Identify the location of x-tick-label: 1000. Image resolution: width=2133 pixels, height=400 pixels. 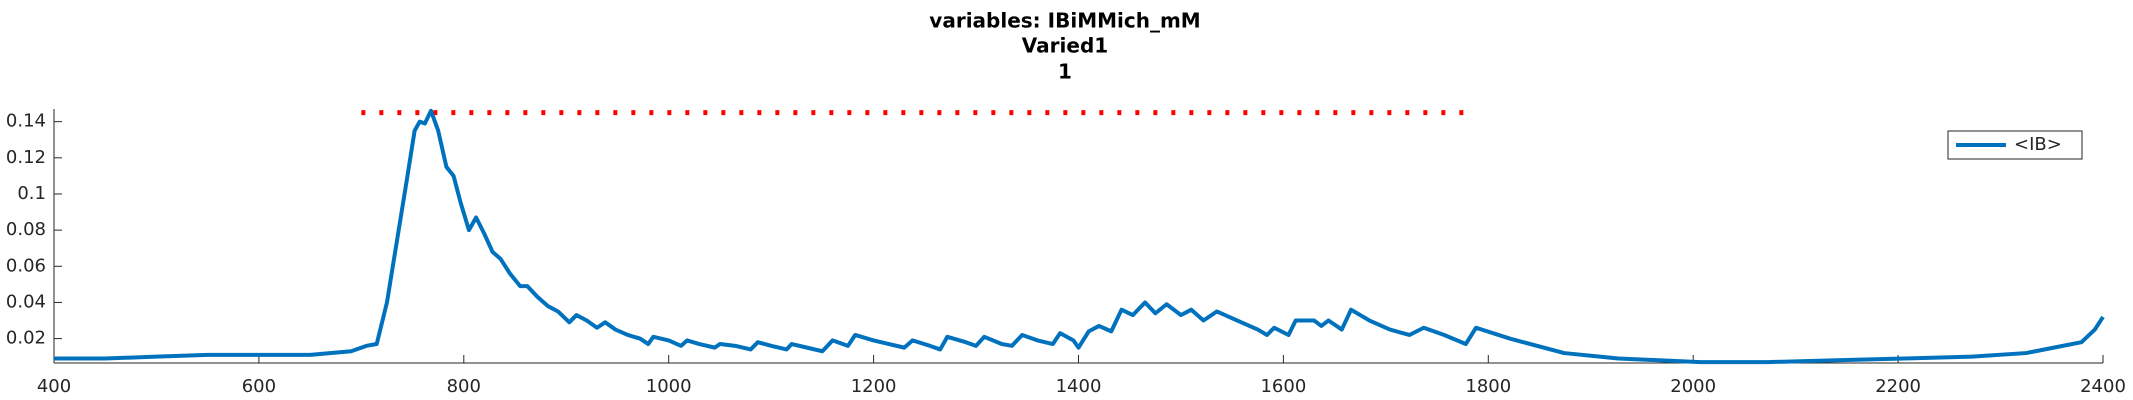
(669, 386).